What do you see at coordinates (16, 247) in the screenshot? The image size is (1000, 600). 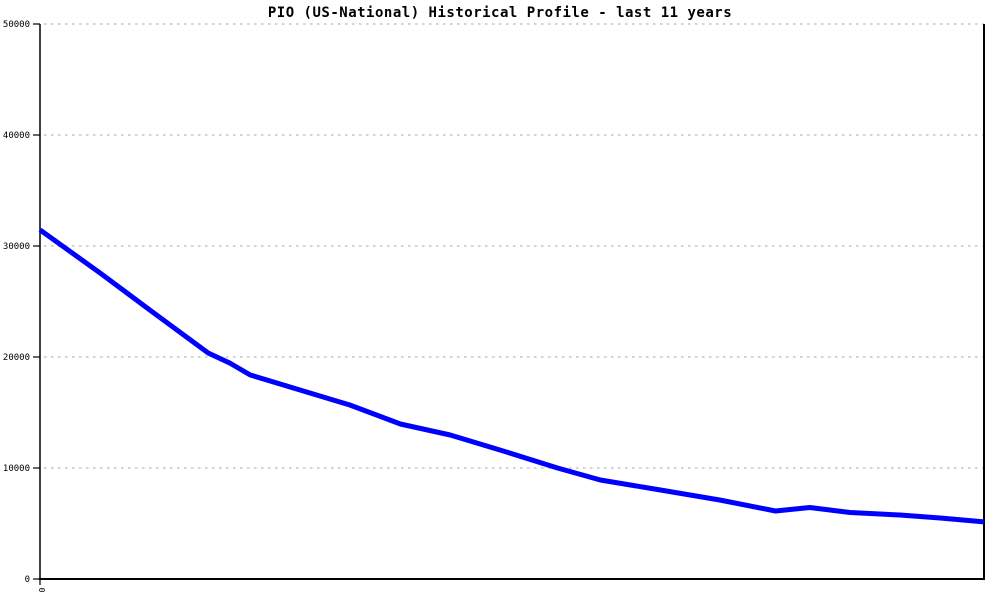 I see `y-axis-tick-label: 30000` at bounding box center [16, 247].